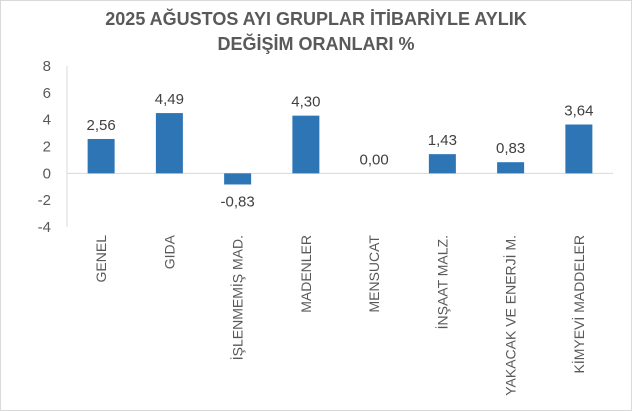 The image size is (632, 411). What do you see at coordinates (237, 297) in the screenshot?
I see `category-label: İŞLENMEMİŞ MAD.` at bounding box center [237, 297].